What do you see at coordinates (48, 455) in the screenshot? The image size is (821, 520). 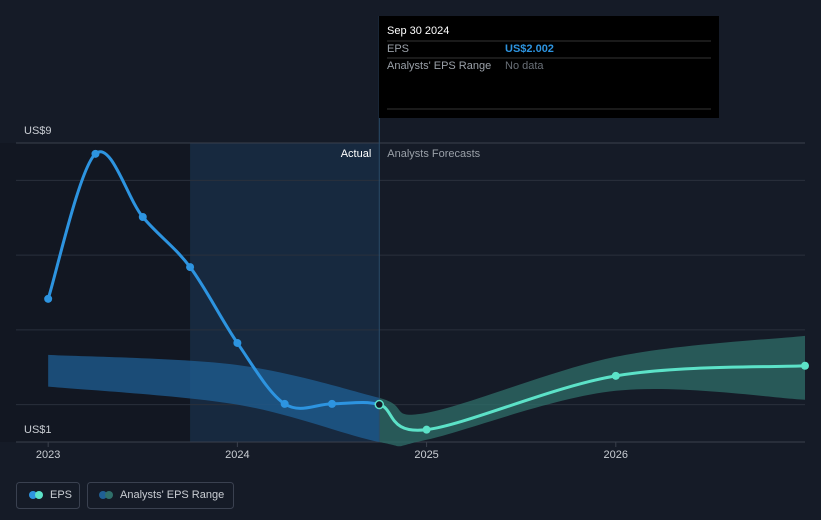 I see `x-tick-label: 2023` at bounding box center [48, 455].